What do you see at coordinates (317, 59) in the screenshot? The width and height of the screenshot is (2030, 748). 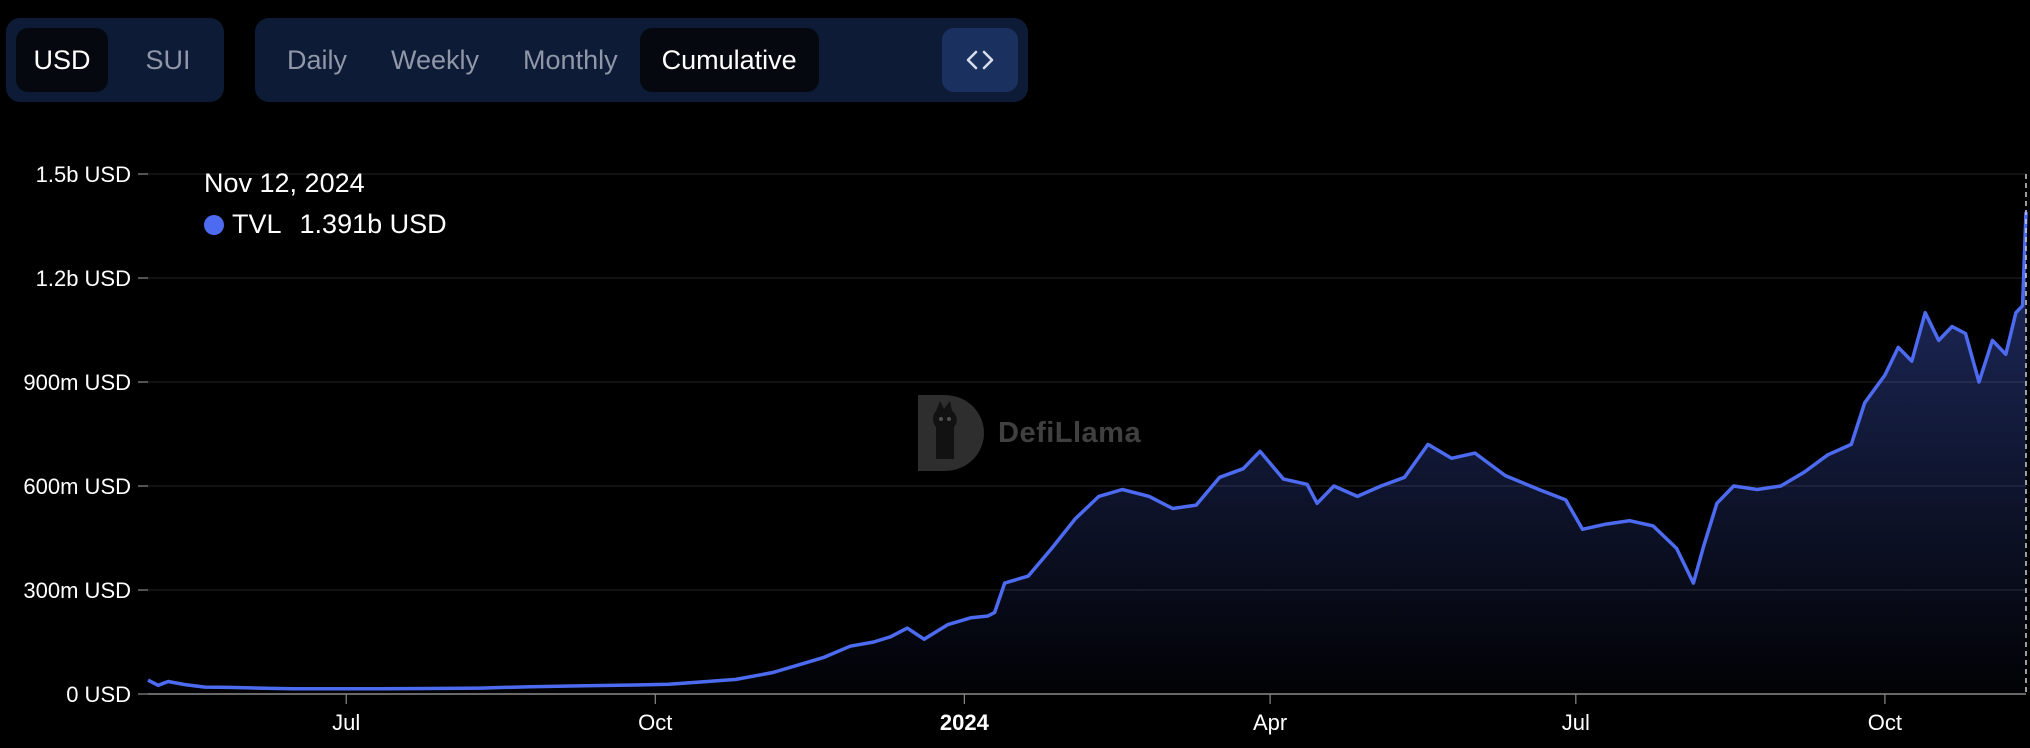 I see `daily-button: Daily` at bounding box center [317, 59].